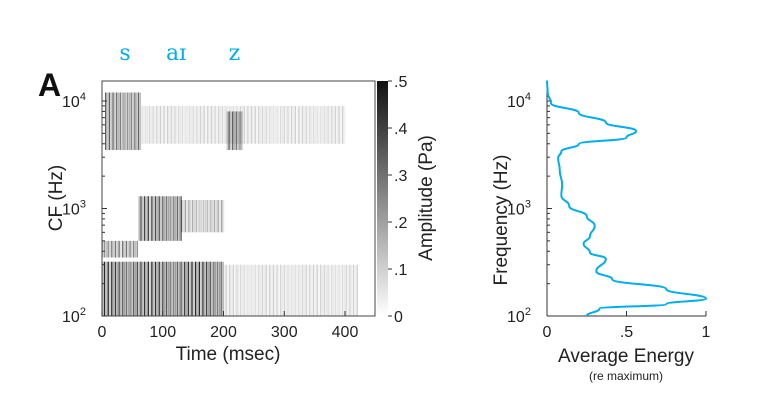  What do you see at coordinates (400, 223) in the screenshot?
I see `colorbar-tick-label: .2` at bounding box center [400, 223].